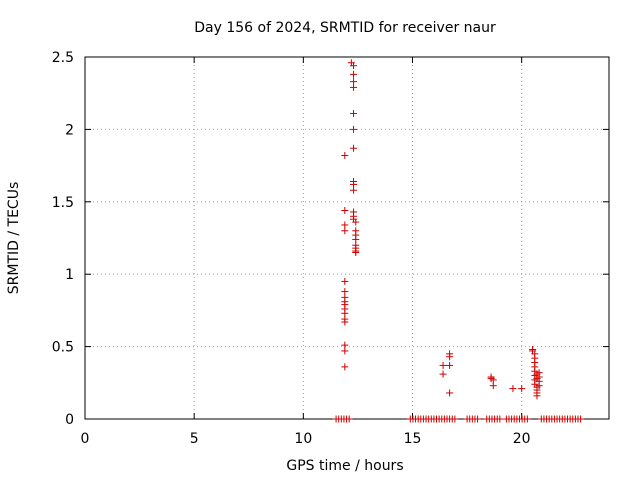  What do you see at coordinates (194, 439) in the screenshot?
I see `x-tick-label: 5` at bounding box center [194, 439].